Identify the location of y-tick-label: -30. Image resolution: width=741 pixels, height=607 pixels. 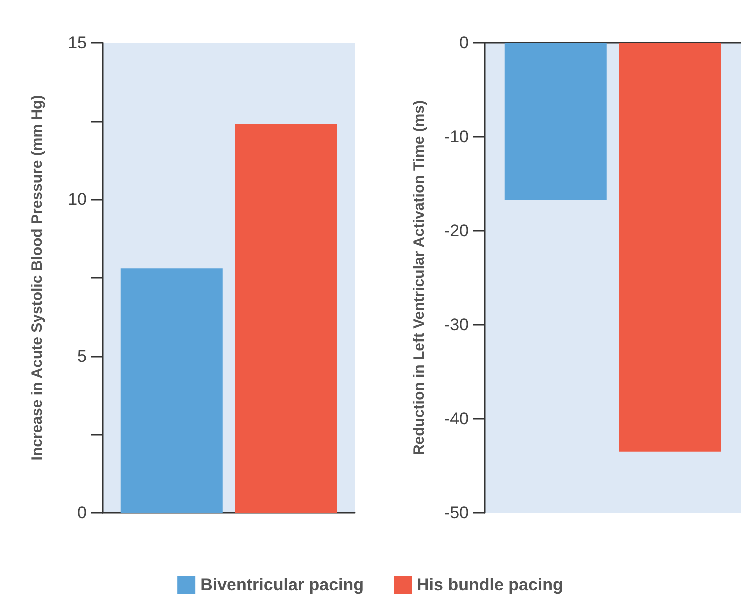
(456, 325).